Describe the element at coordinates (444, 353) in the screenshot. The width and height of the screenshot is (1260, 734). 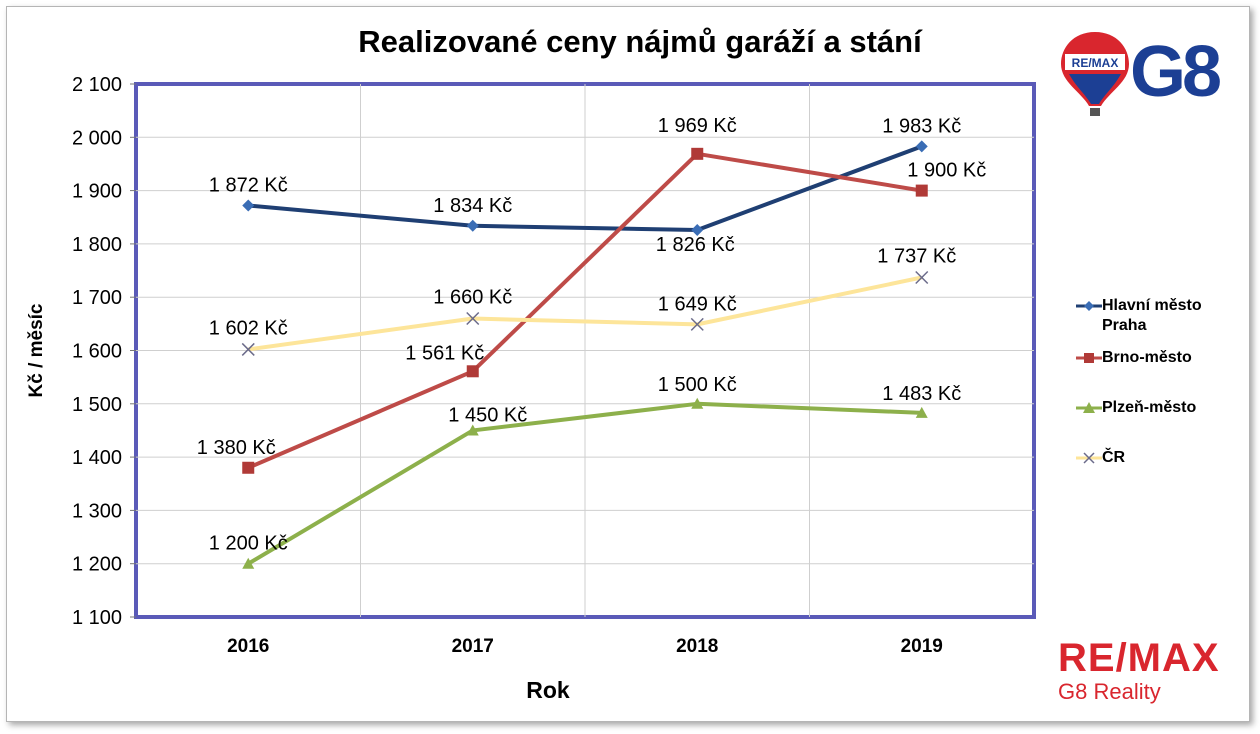
I see `data-label: 1 561 Kč` at that location.